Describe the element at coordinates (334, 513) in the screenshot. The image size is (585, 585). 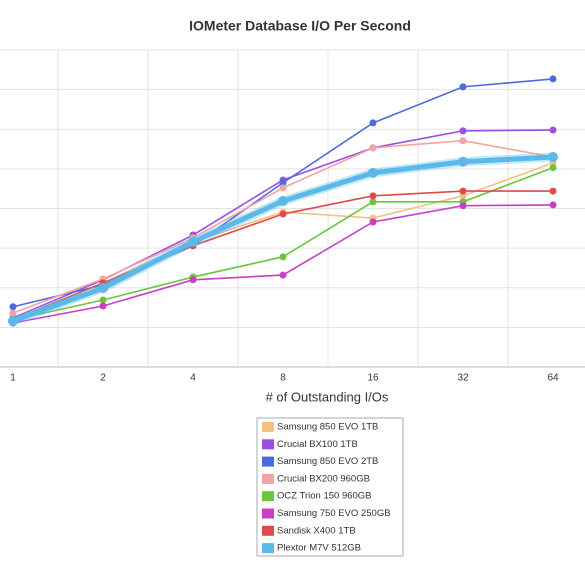
I see `legend-label: Samsung 750 EVO 250GB` at that location.